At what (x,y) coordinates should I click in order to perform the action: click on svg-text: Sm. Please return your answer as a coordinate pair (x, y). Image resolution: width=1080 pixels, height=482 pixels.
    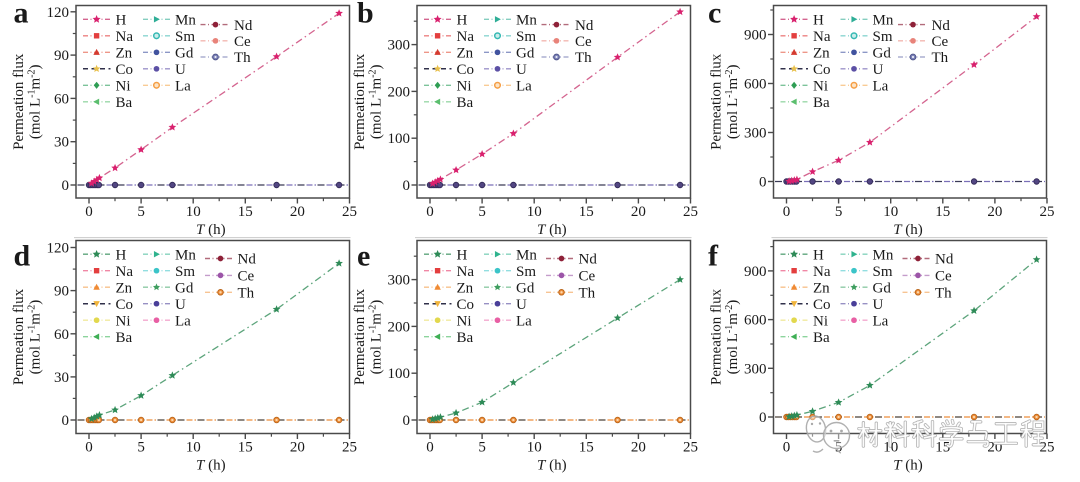
    Looking at the image, I should click on (526, 37).